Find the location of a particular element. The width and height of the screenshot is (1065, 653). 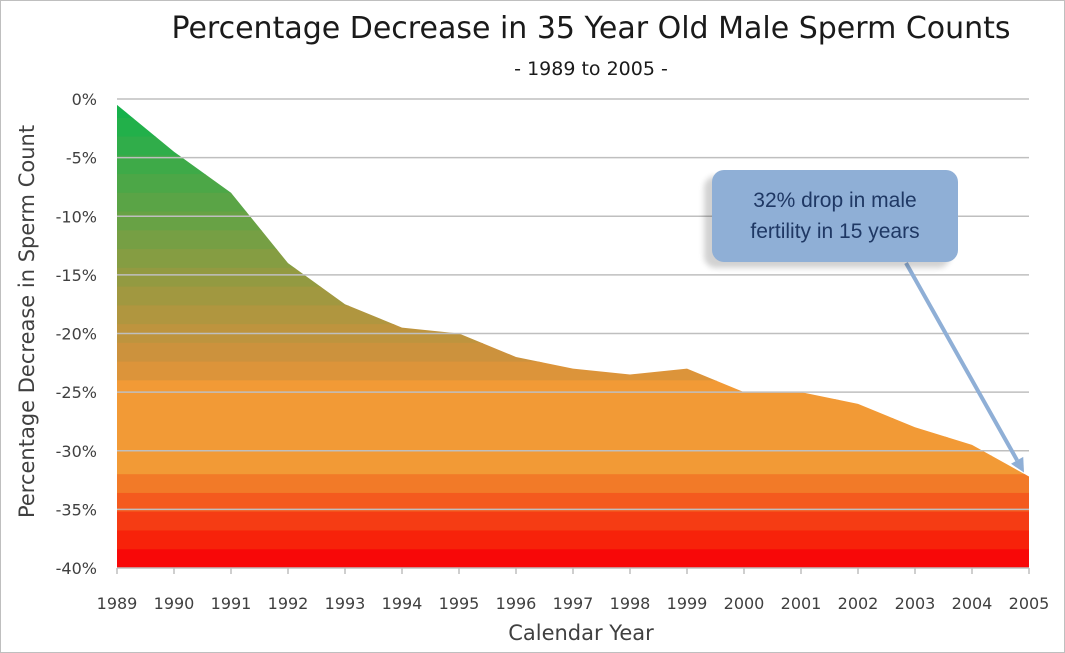

y-tick-label: -15% is located at coordinates (76, 275).